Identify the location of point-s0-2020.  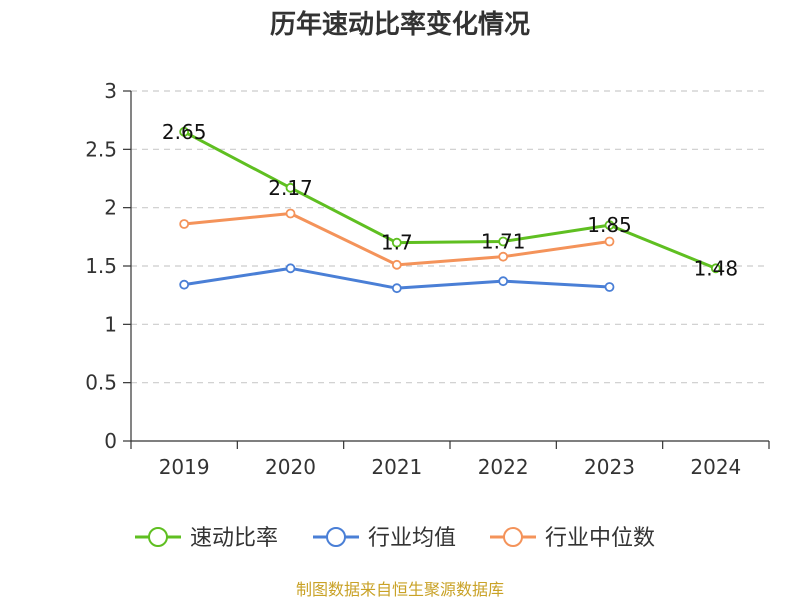
(290, 187).